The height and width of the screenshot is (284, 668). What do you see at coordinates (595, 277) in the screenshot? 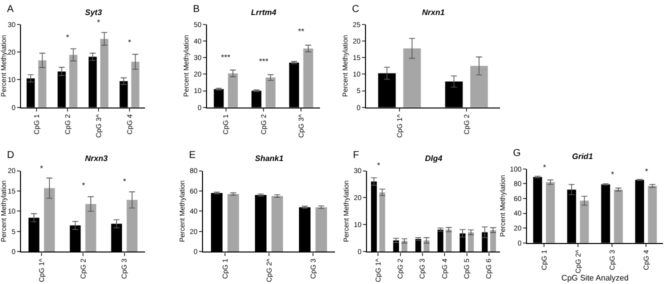
I see `x-axis-title: CpG Site Analyzed` at bounding box center [595, 277].